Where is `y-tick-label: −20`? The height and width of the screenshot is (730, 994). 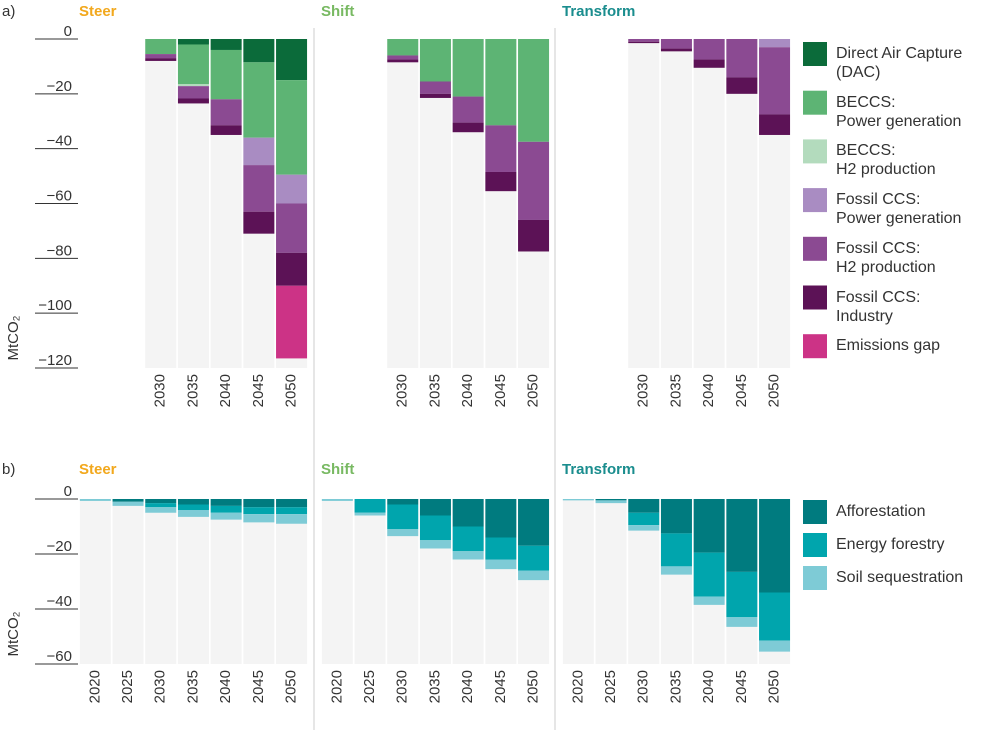 y-tick-label: −20 is located at coordinates (59, 86).